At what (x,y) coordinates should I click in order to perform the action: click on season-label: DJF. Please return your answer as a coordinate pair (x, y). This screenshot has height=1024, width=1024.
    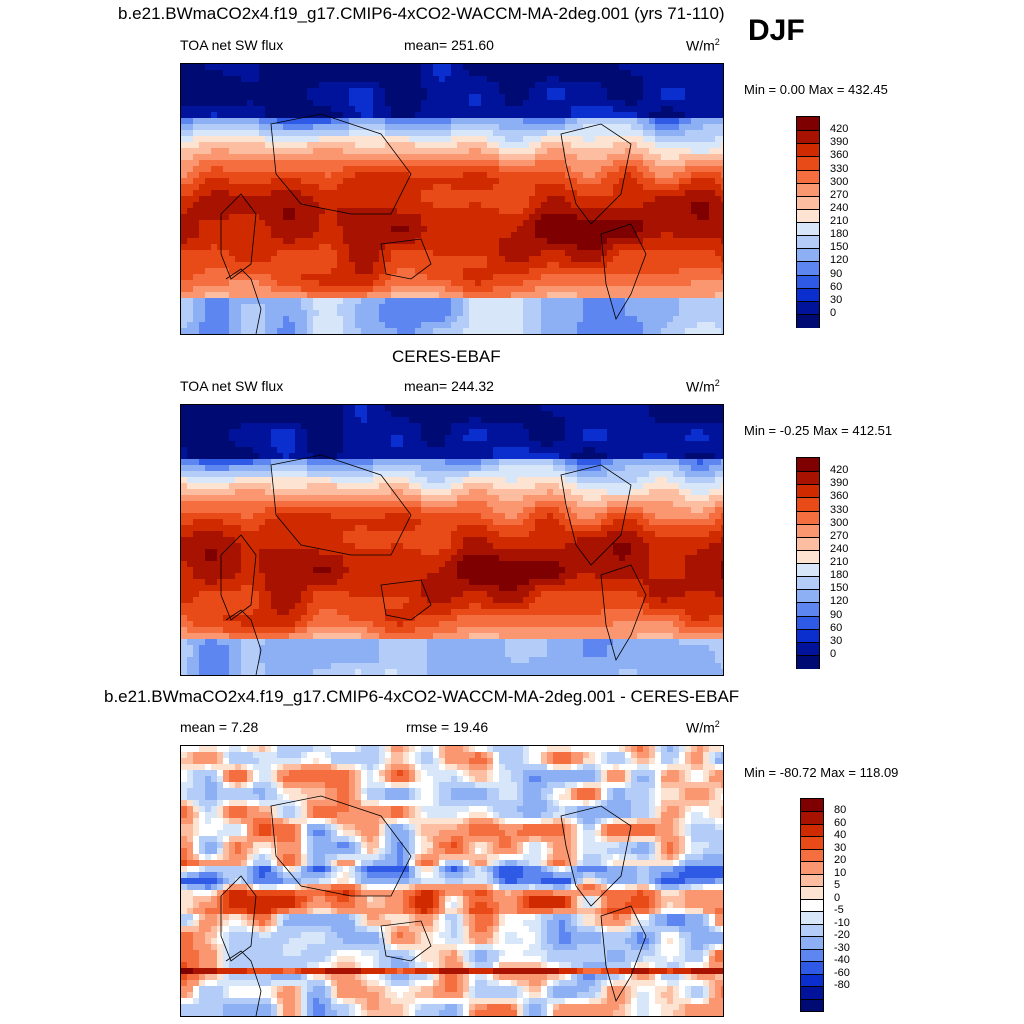
    Looking at the image, I should click on (776, 30).